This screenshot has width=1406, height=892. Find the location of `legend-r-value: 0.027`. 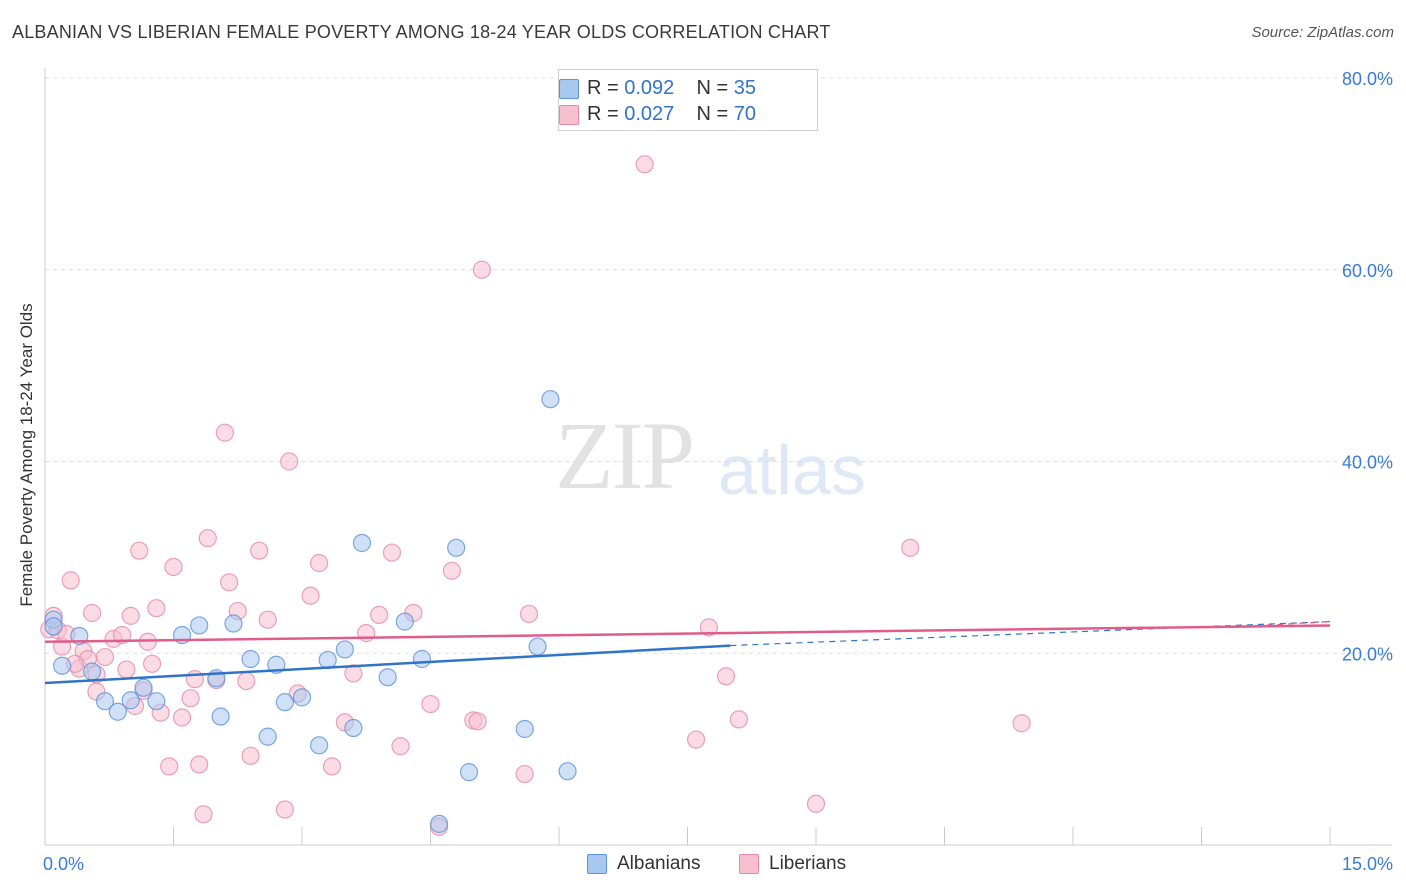

legend-r-value: 0.027 is located at coordinates (649, 113).